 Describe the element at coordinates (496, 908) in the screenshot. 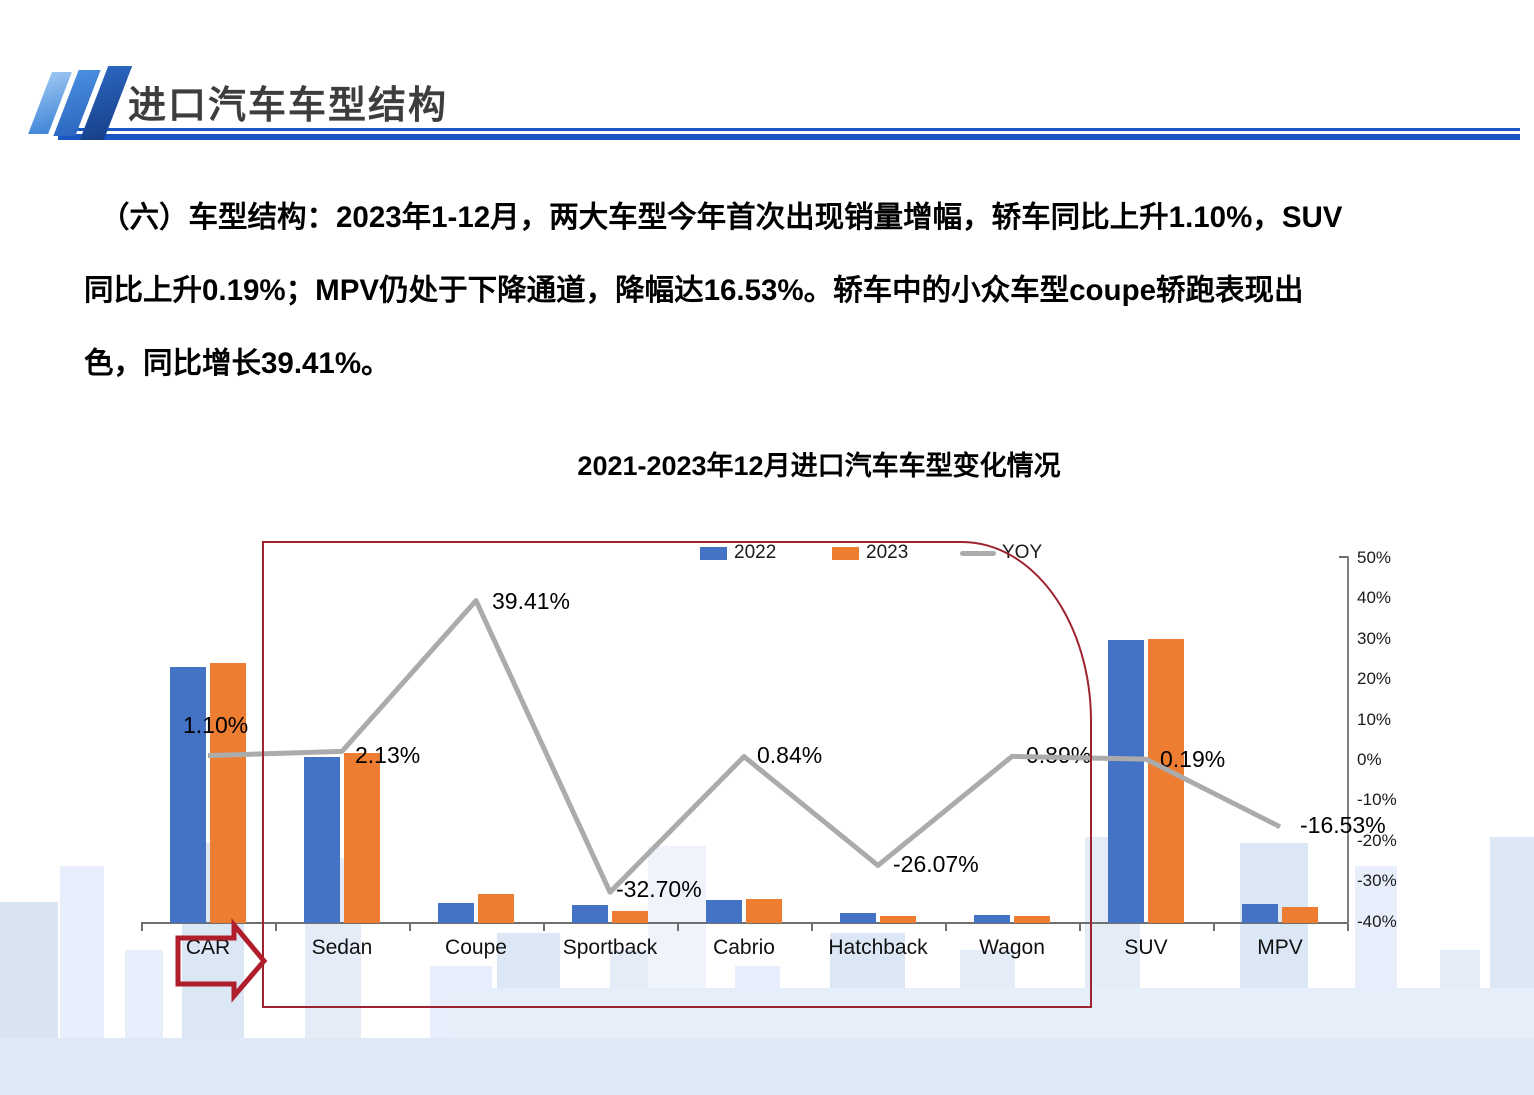

I see `bar-2023-coupe` at that location.